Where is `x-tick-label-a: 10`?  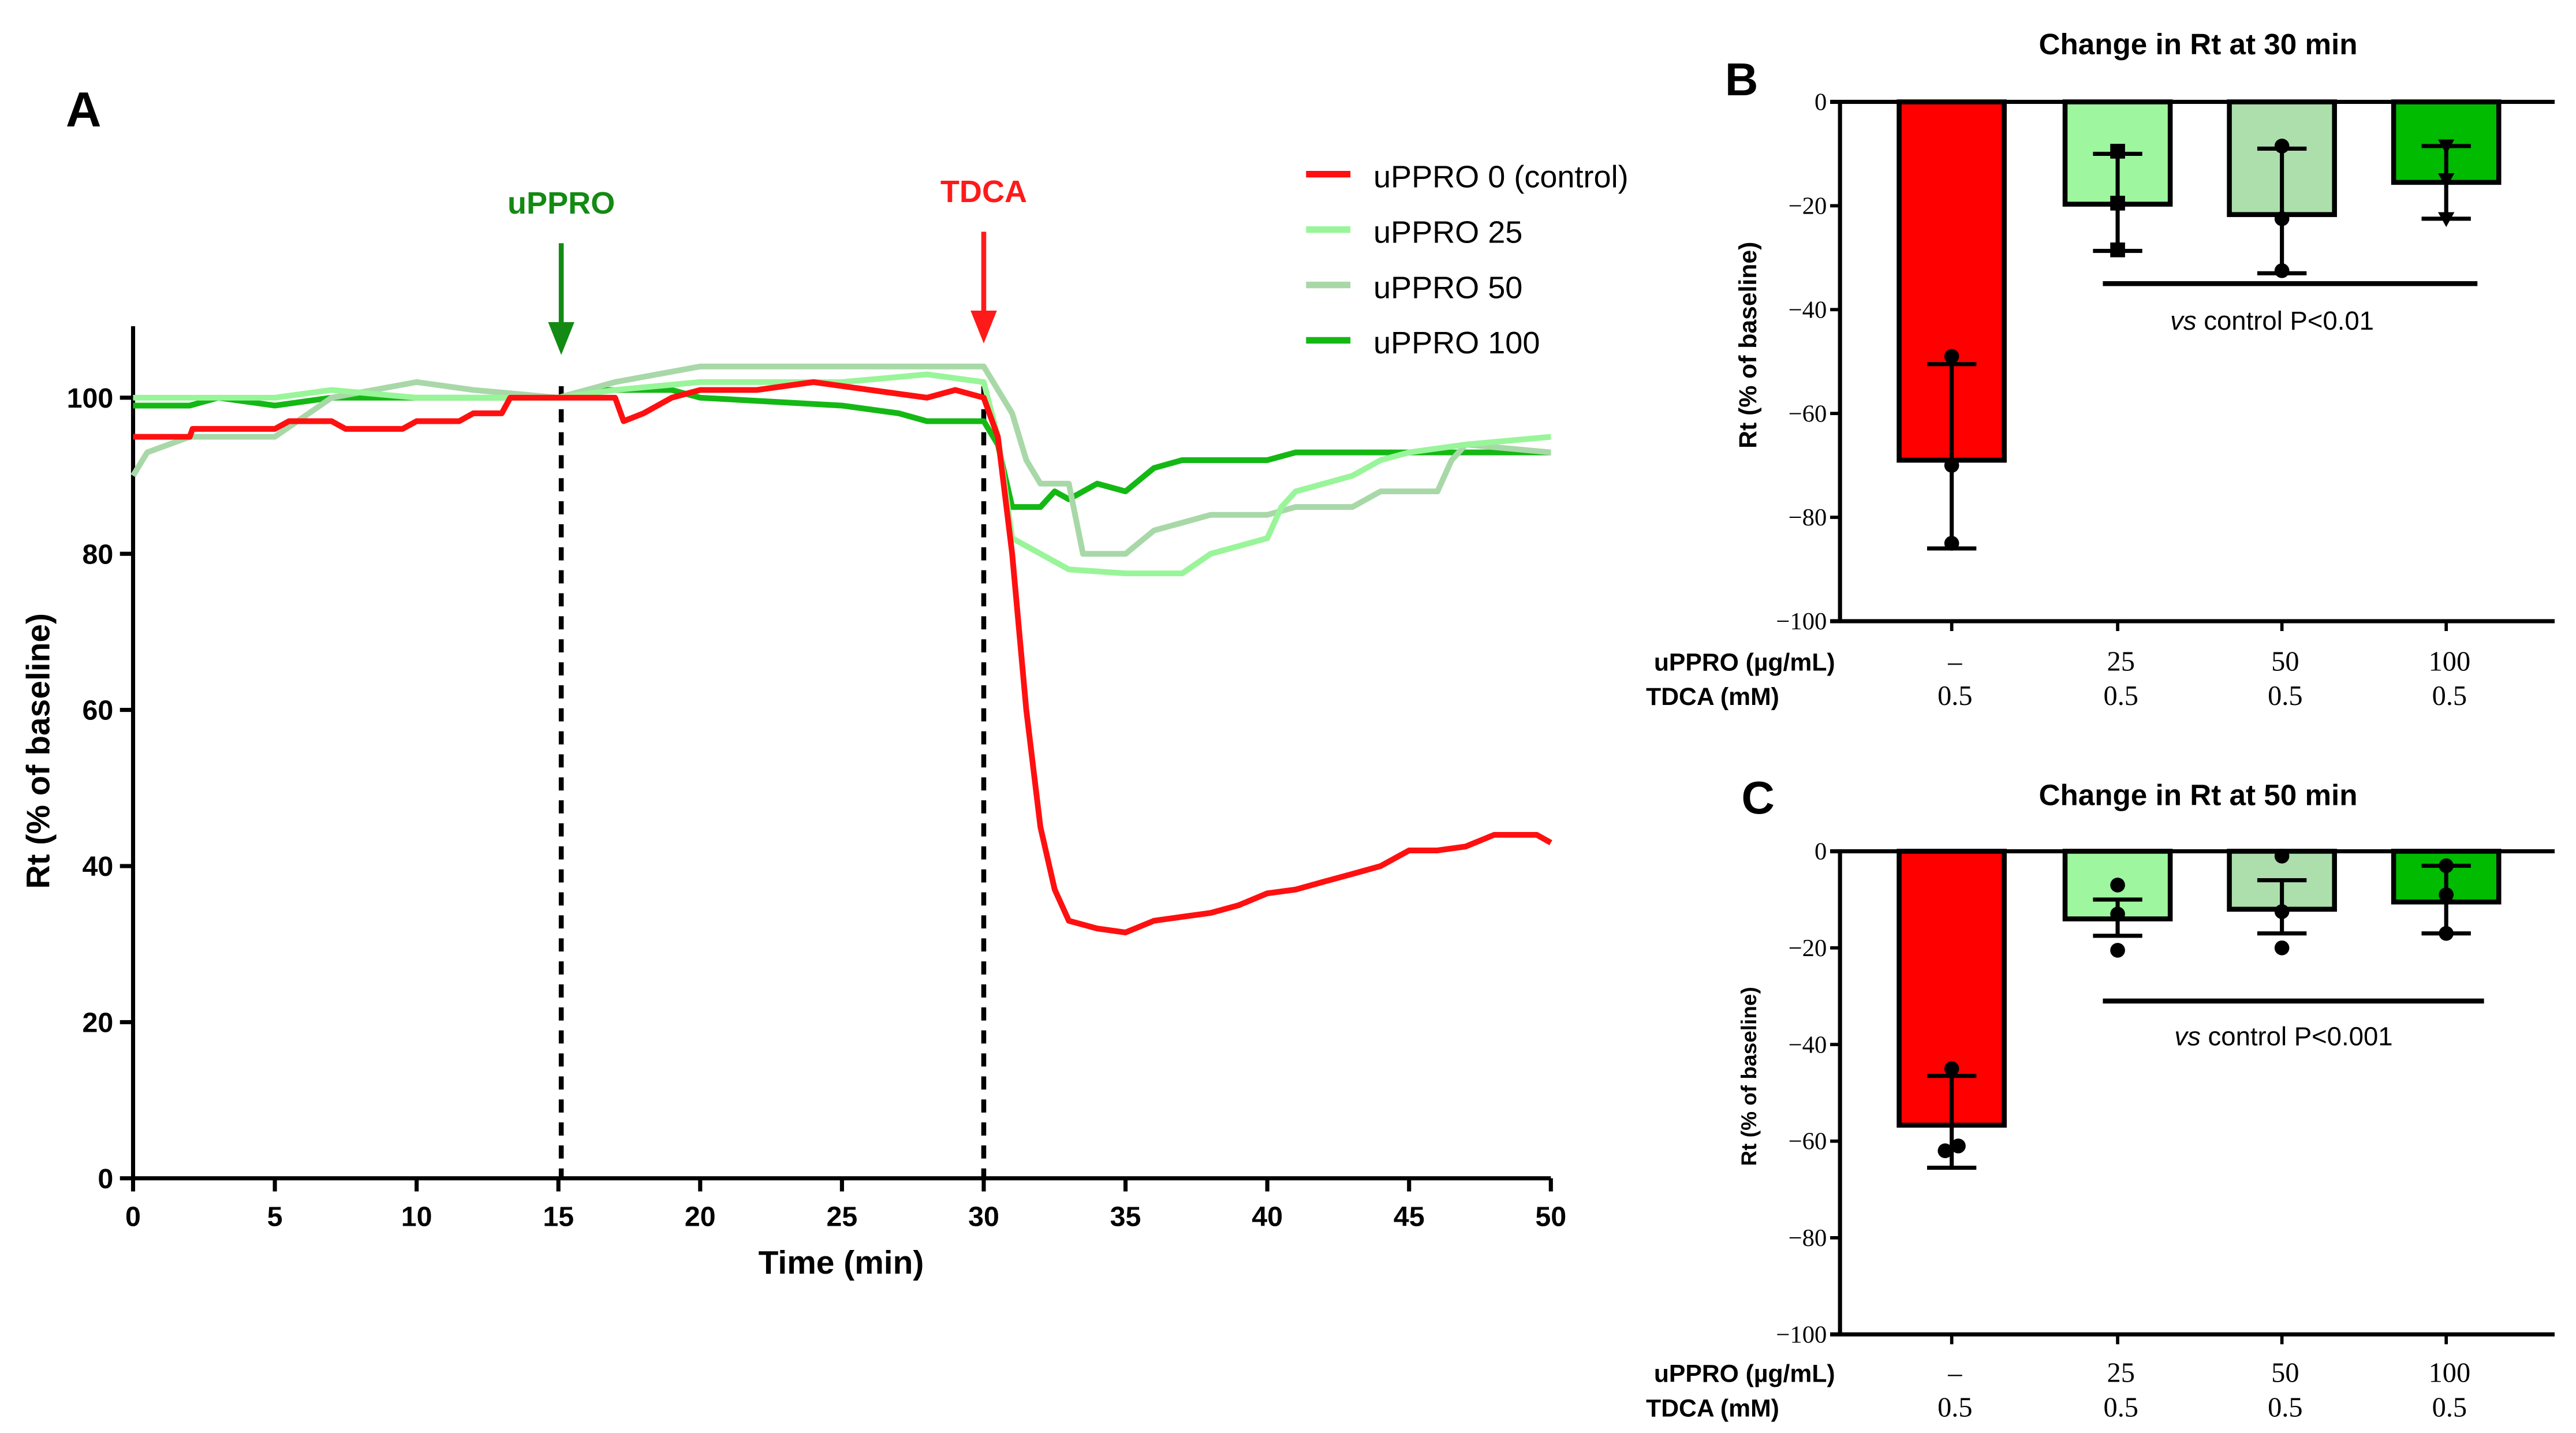
x-tick-label-a: 10 is located at coordinates (416, 1216).